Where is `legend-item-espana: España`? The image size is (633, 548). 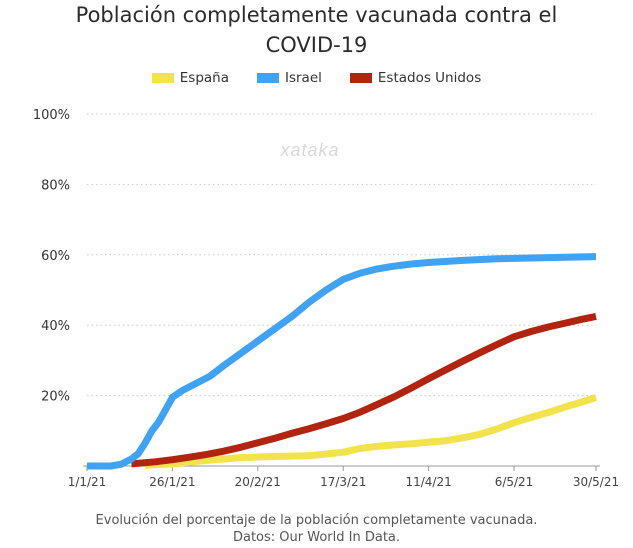 legend-item-espana: España is located at coordinates (190, 78).